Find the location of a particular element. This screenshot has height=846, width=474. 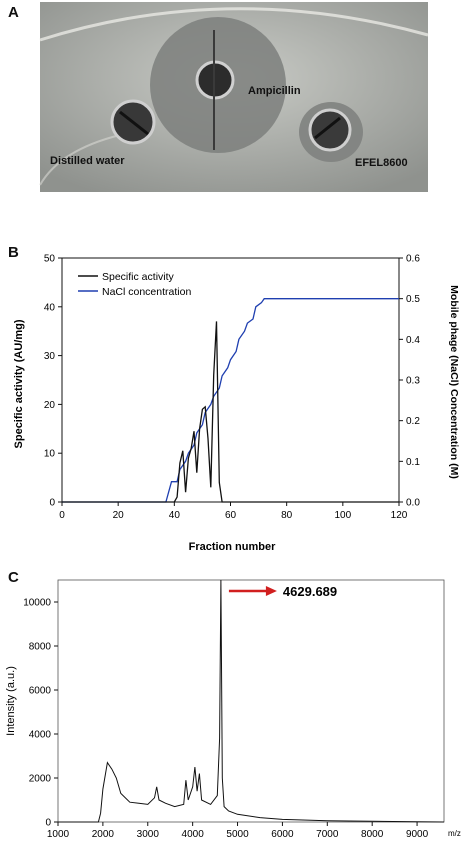

well-marker-left is located at coordinates (134, 123).